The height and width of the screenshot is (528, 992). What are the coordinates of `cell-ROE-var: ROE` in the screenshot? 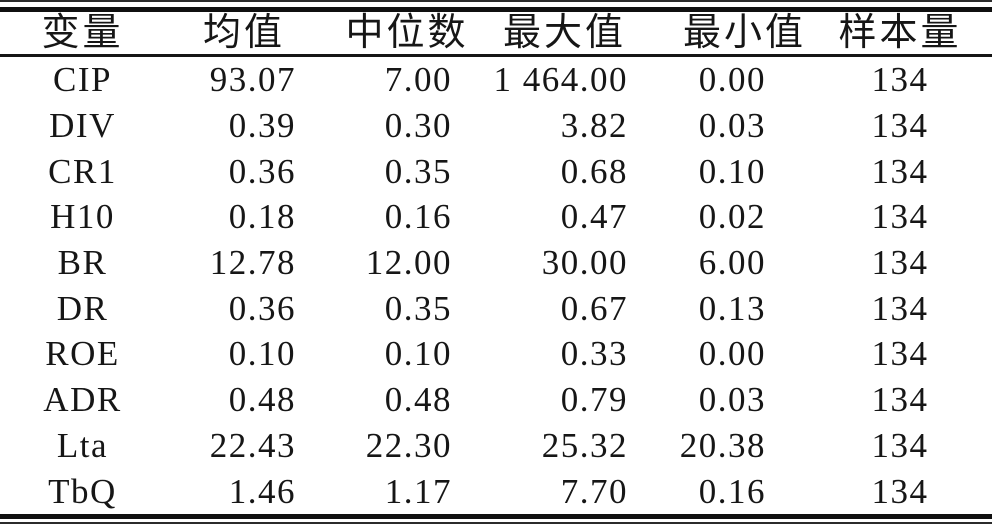 It's located at (82, 354).